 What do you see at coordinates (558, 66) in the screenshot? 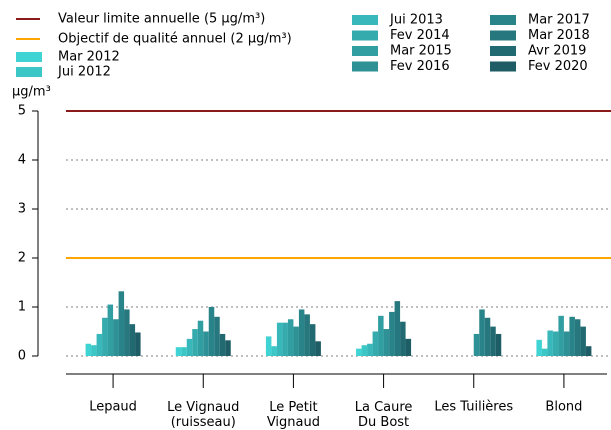
I see `legend-label: Fev 2020` at bounding box center [558, 66].